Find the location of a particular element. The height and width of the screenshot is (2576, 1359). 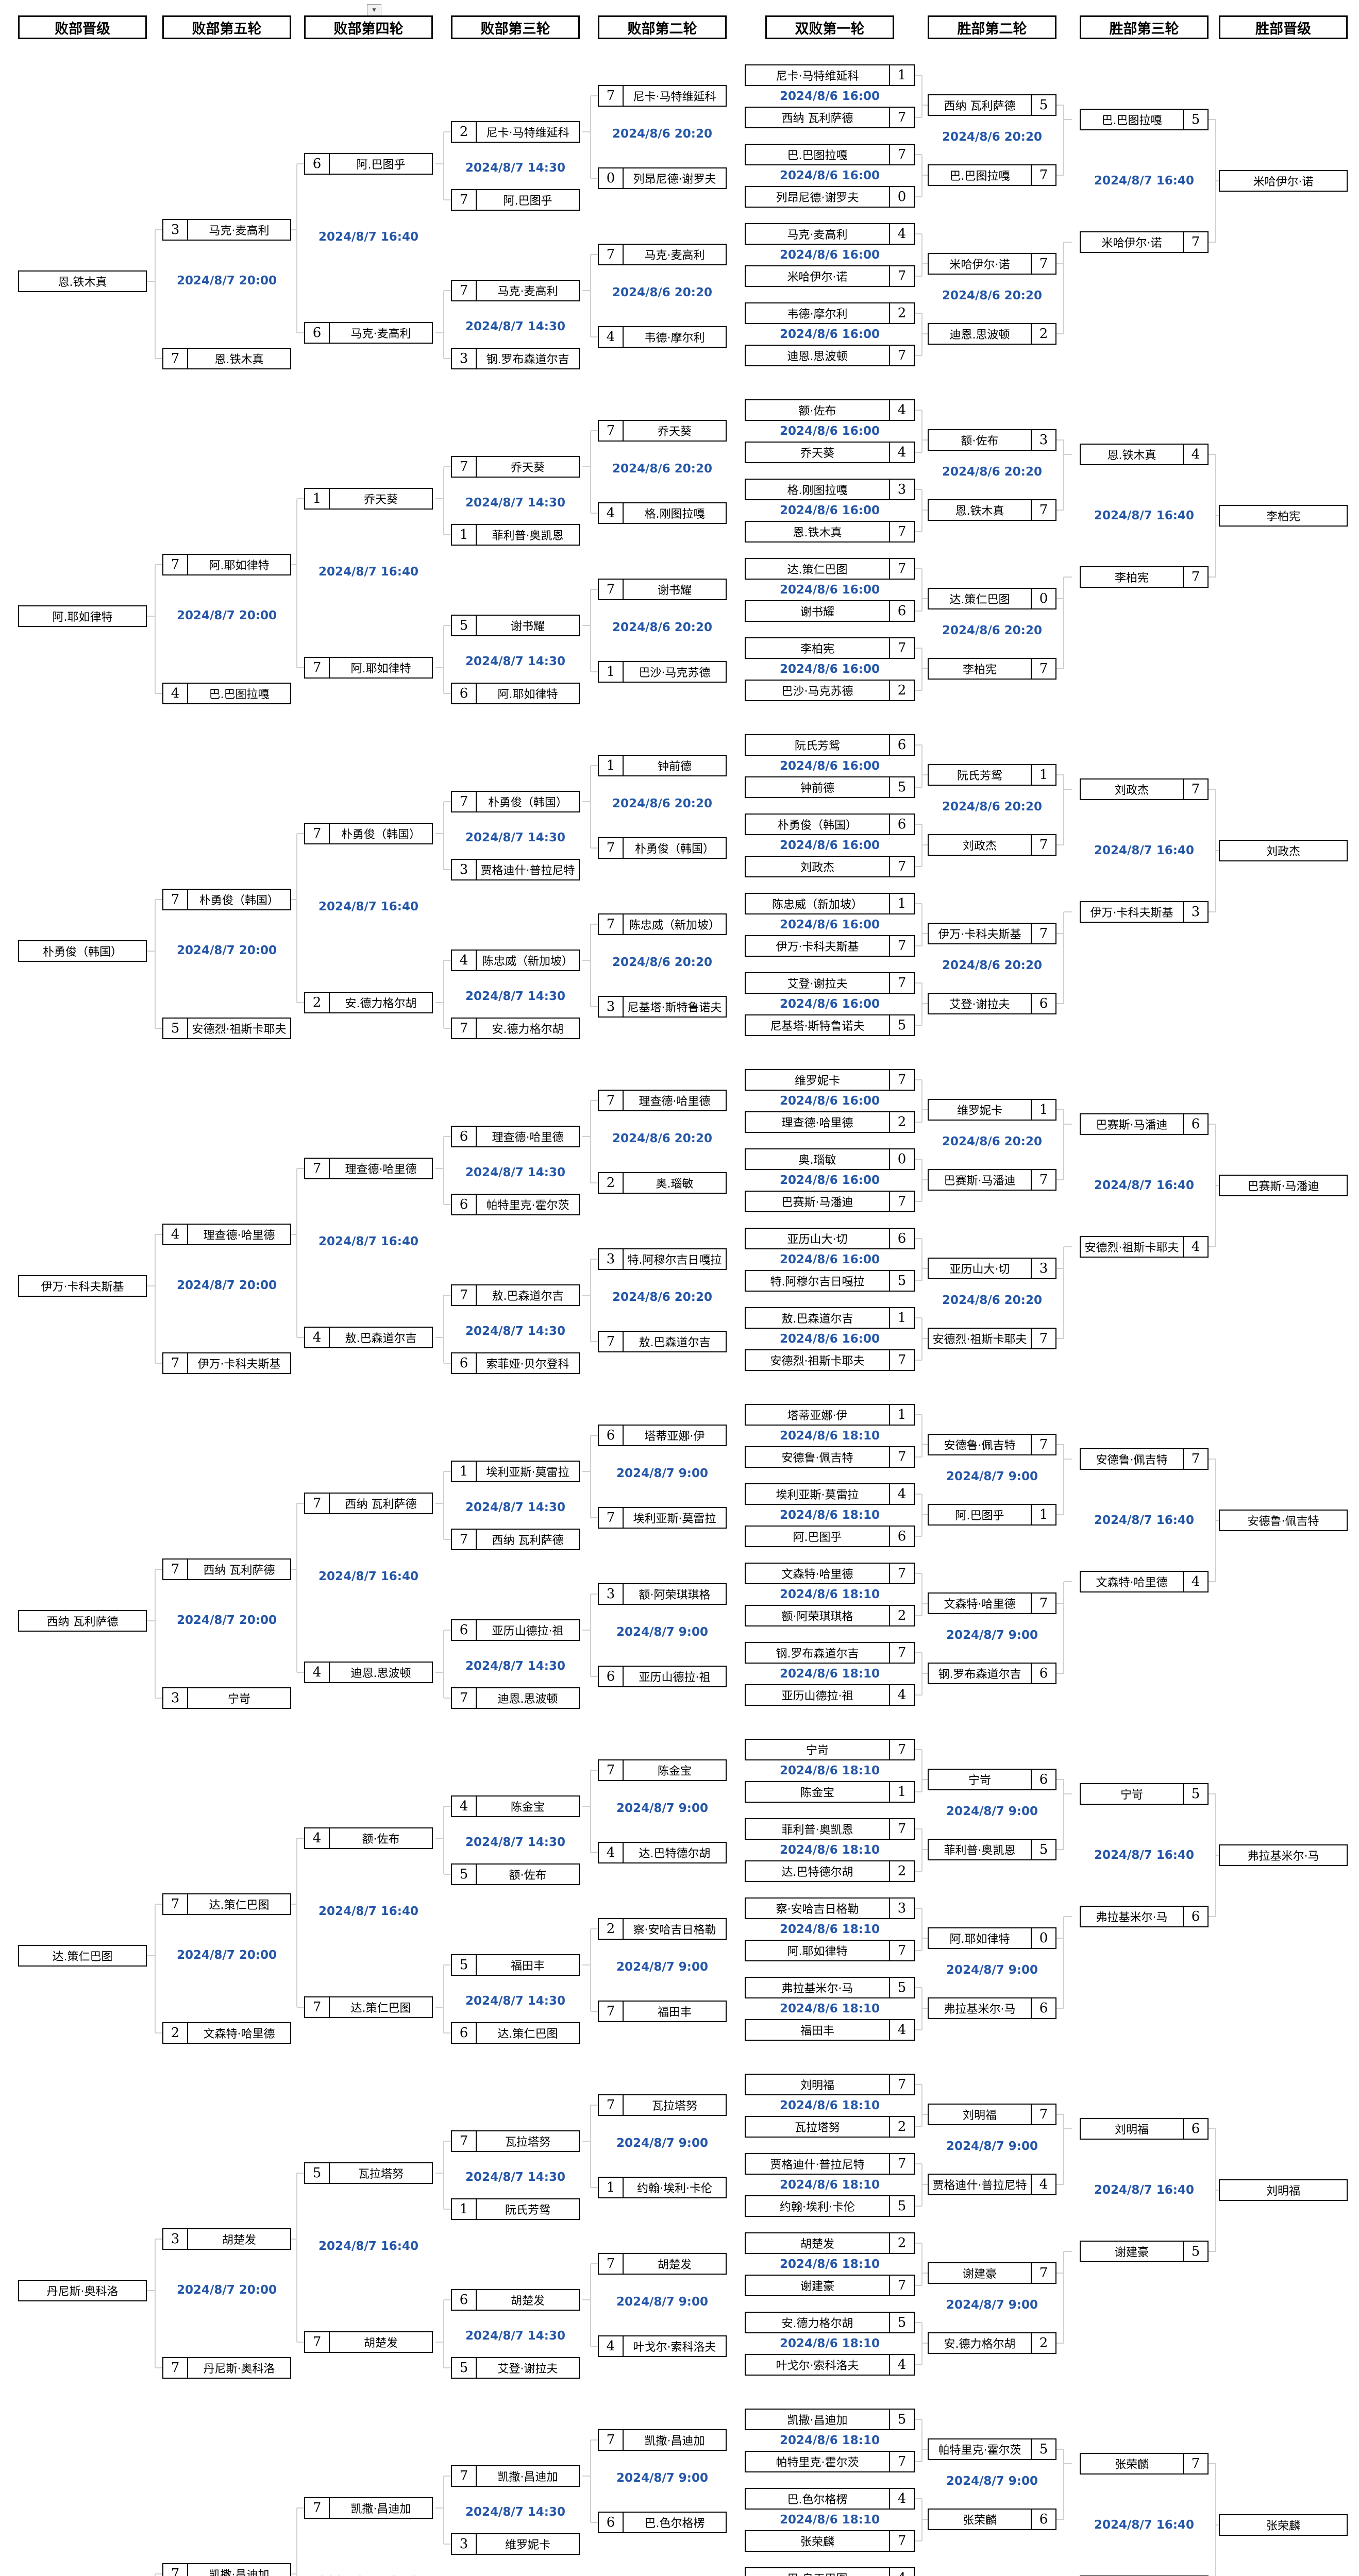

player-name: 达.策仁巴图 is located at coordinates (979, 600).